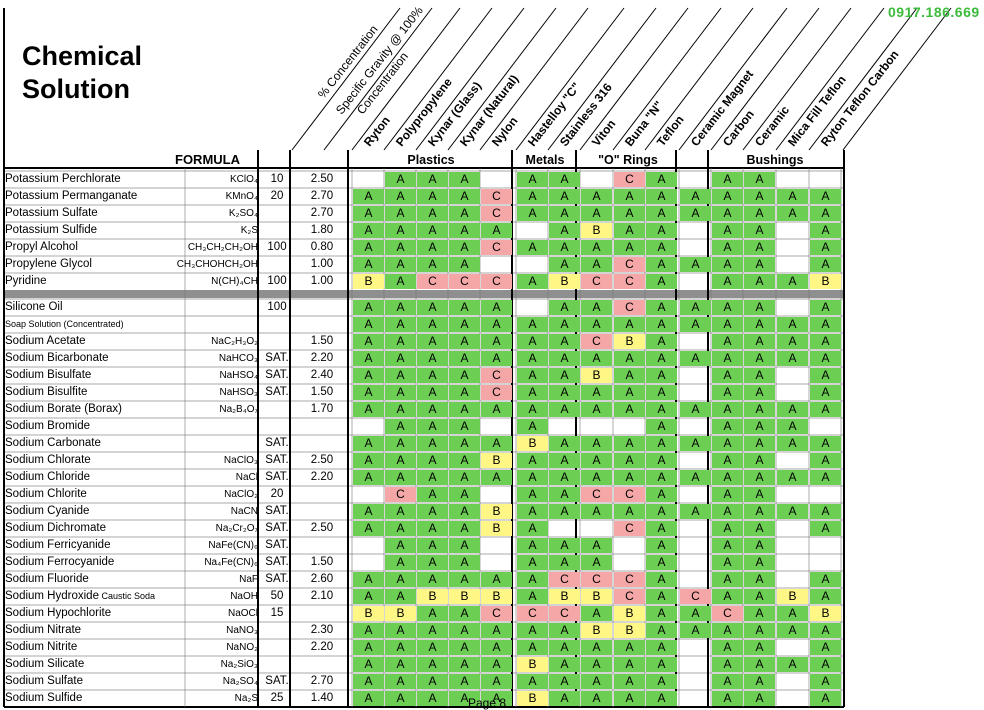 Image resolution: width=984 pixels, height=710 pixels. What do you see at coordinates (80, 596) in the screenshot?
I see `chemical-name: Sodium Hydroxide Caustic Soda` at bounding box center [80, 596].